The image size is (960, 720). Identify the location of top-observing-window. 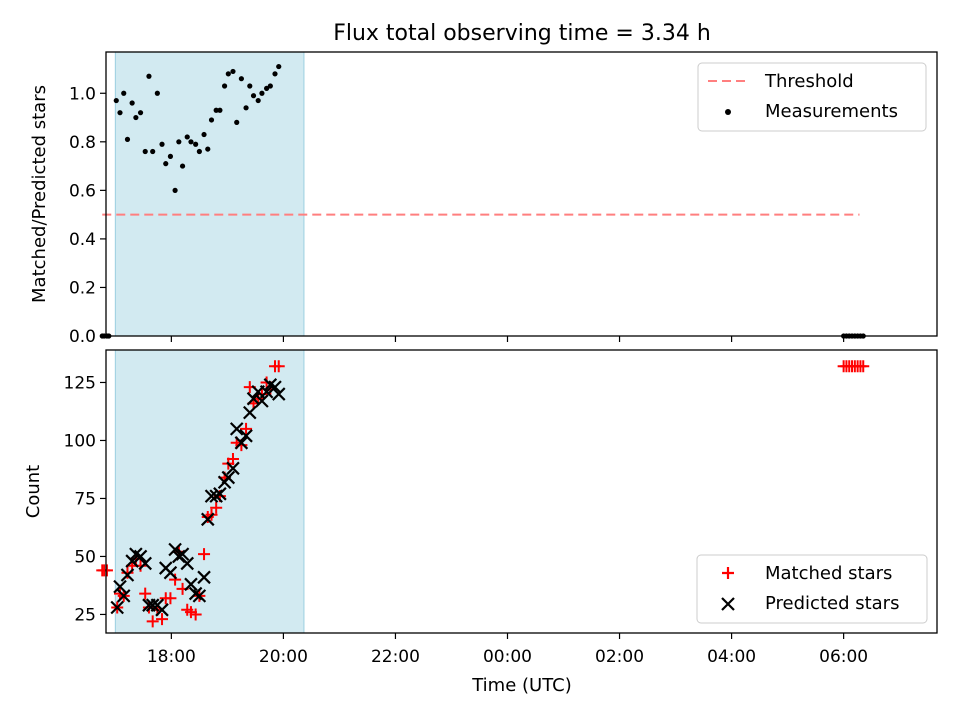
(209, 194).